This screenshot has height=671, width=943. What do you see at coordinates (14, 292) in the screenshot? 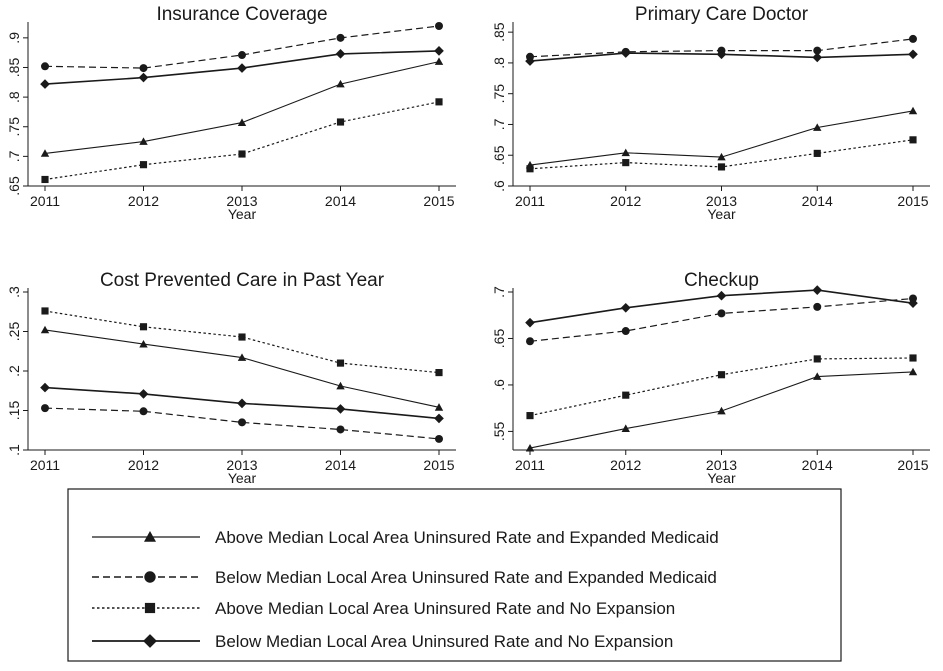
I see `y-tick-label: .3` at bounding box center [14, 292].